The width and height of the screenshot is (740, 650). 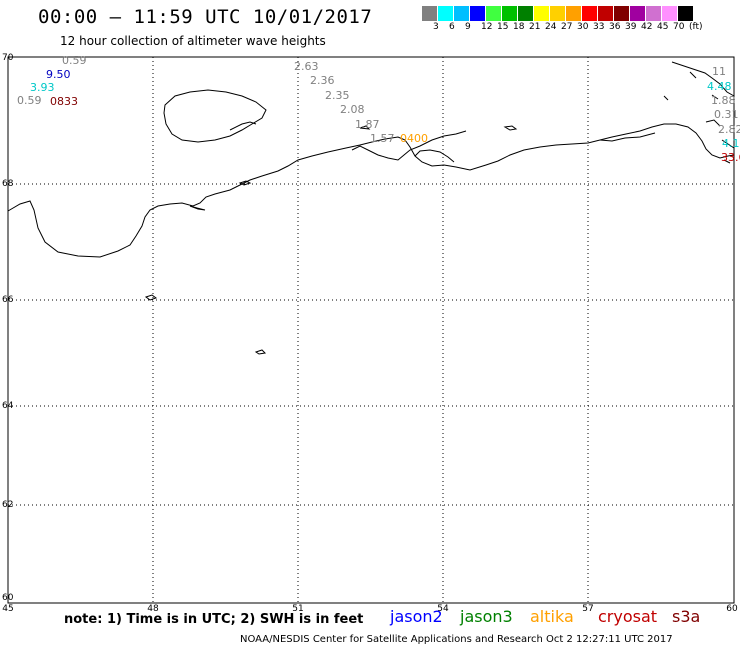 I want to click on longitude-labels: 45 48 51 54 57 60, so click(x=370, y=609).